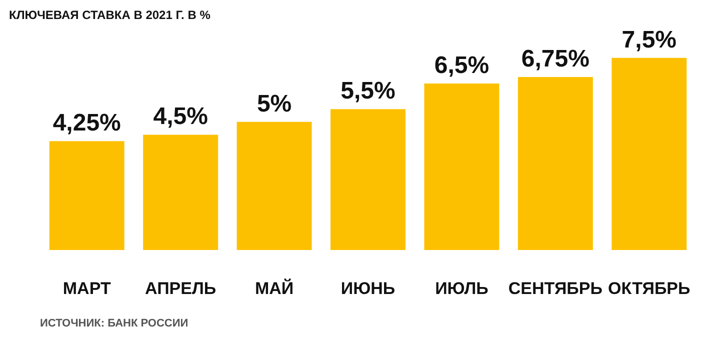 This screenshot has width=720, height=343. I want to click on x-tick-label: АПРЕЛЬ, so click(180, 288).